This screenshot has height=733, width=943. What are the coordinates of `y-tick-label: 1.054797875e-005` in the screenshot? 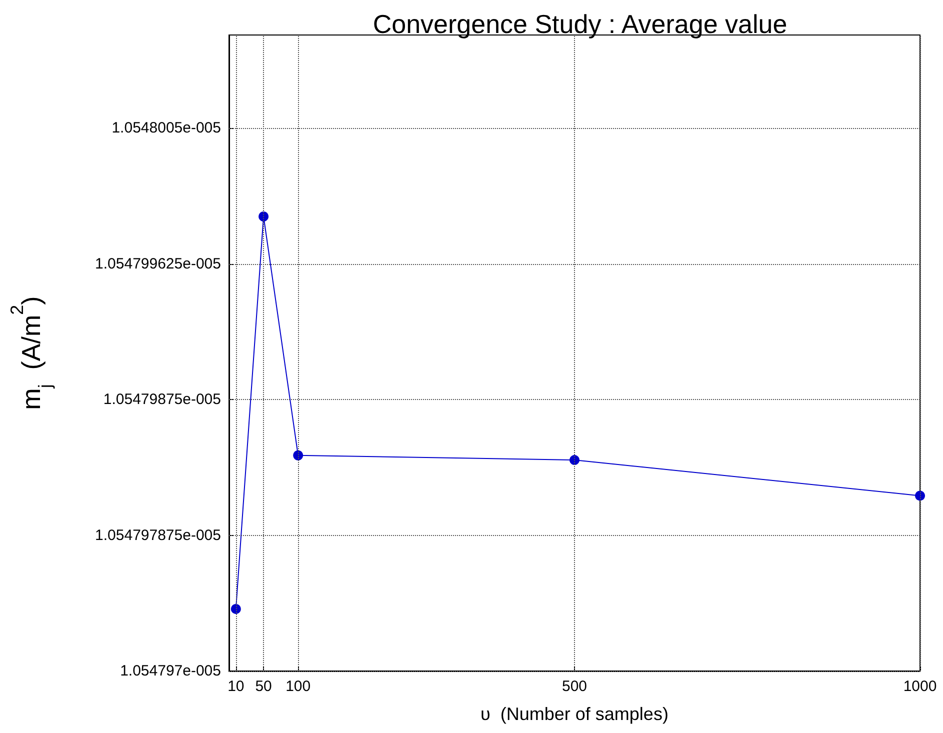 It's located at (158, 535).